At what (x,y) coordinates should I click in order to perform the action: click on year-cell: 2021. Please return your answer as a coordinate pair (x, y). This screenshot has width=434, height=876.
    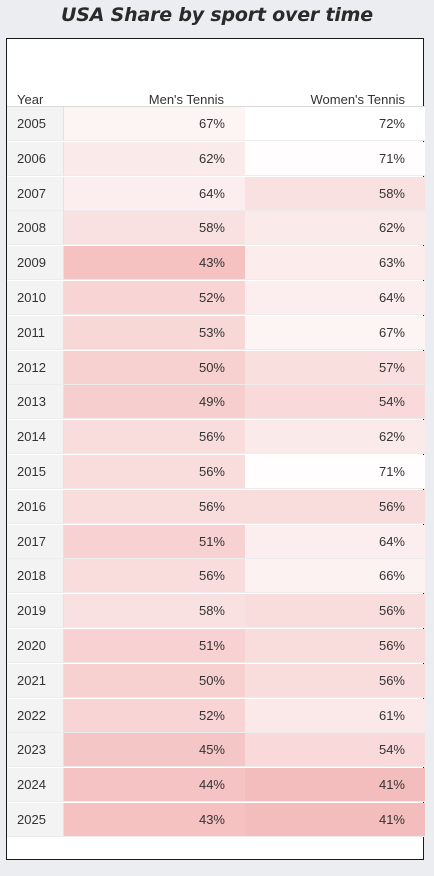
    Looking at the image, I should click on (35, 680).